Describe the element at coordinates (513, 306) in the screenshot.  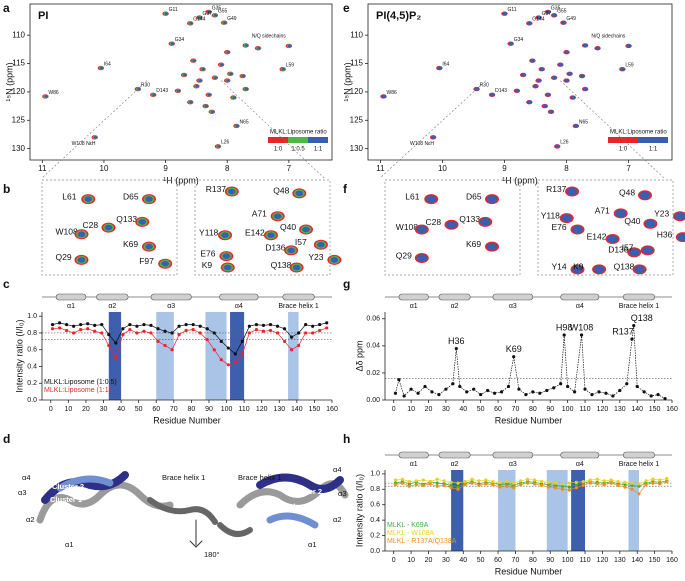
I see `helix-label: α3` at that location.